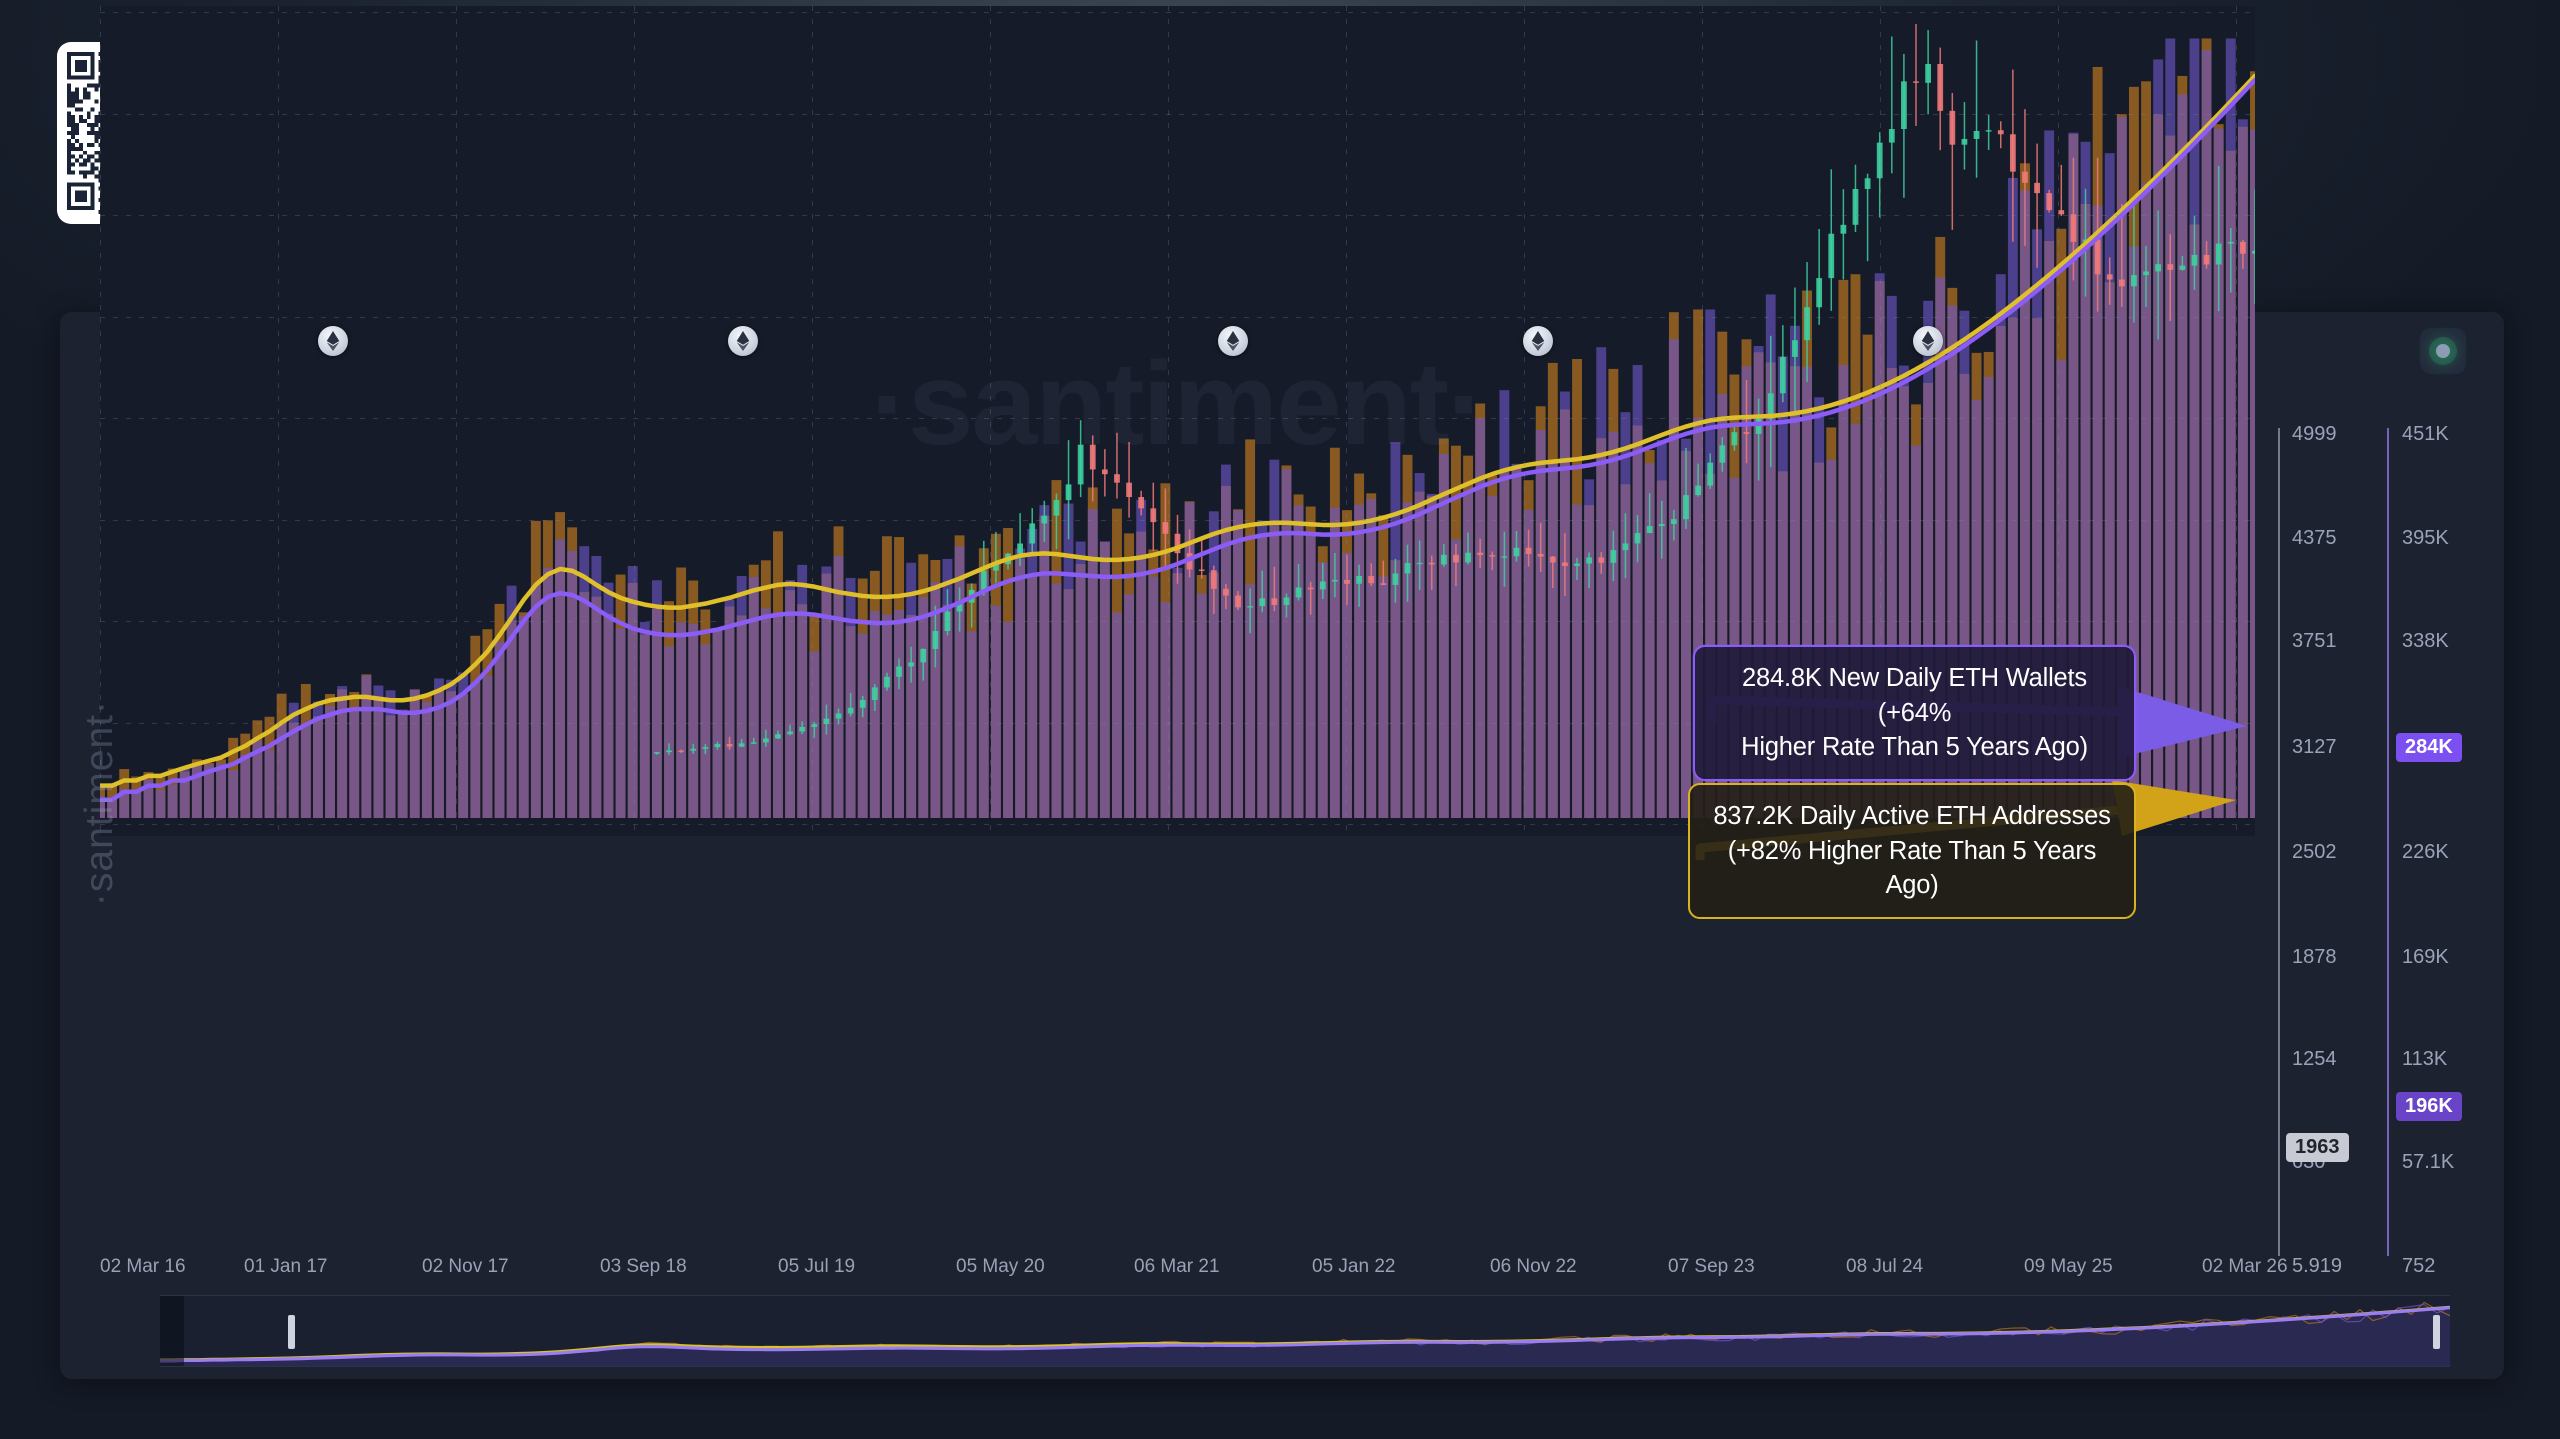 This screenshot has width=2560, height=1439. What do you see at coordinates (2317, 1148) in the screenshot?
I see `price-current-value-pill: 1963` at bounding box center [2317, 1148].